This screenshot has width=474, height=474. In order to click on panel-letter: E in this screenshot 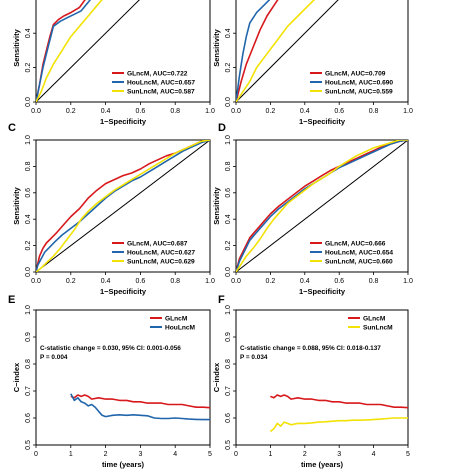, I will do `click(11, 300)`.